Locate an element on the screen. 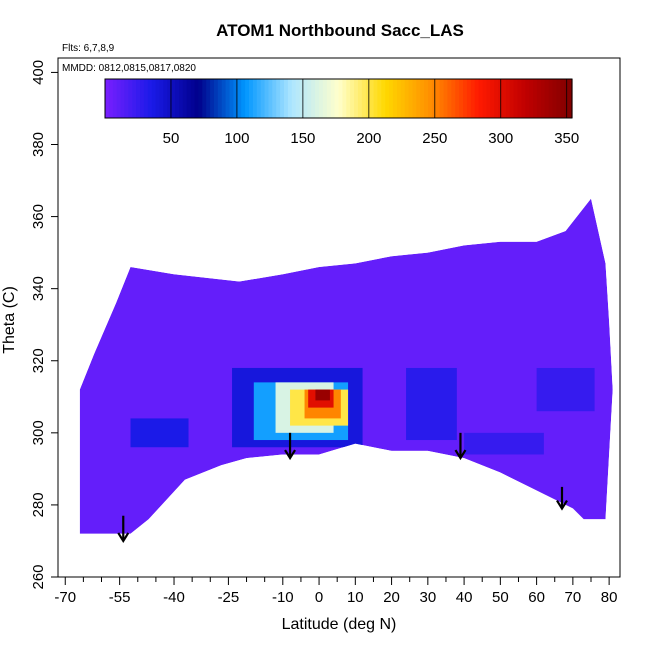 Image resolution: width=650 pixels, height=650 pixels. y-tick-label: 340 is located at coordinates (38, 288).